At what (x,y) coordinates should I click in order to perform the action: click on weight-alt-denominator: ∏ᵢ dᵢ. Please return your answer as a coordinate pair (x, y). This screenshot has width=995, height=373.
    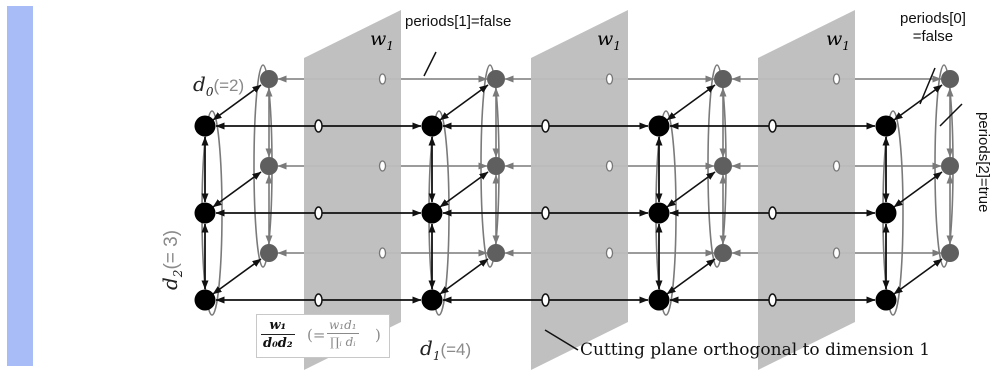
    Looking at the image, I should click on (342, 342).